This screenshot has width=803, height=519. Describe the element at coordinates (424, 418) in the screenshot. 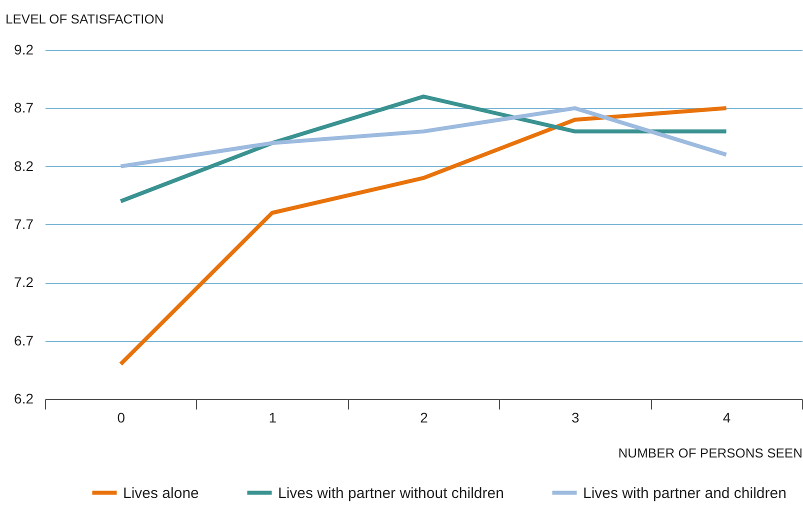

I see `x-tick-label: 2` at that location.